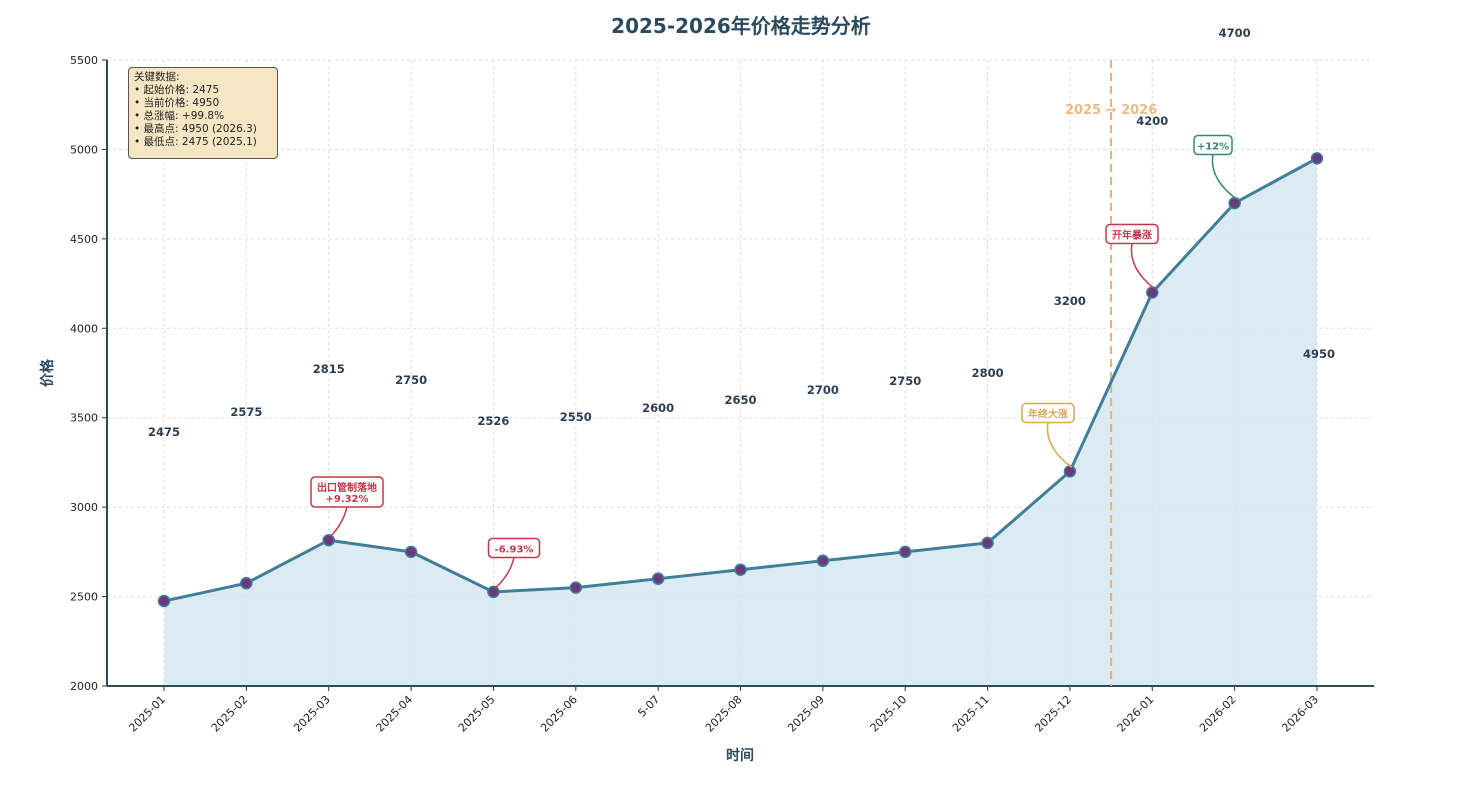 Image resolution: width=1458 pixels, height=802 pixels. What do you see at coordinates (195, 129) in the screenshot?
I see `key-data-line: • 最高点: 4950 (2026.3)` at bounding box center [195, 129].